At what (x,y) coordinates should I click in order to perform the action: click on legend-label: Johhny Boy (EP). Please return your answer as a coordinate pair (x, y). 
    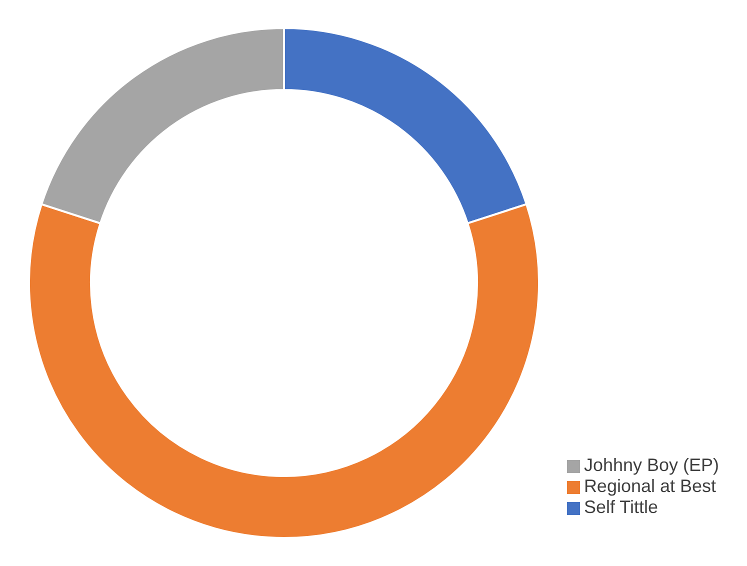
    Looking at the image, I should click on (651, 465).